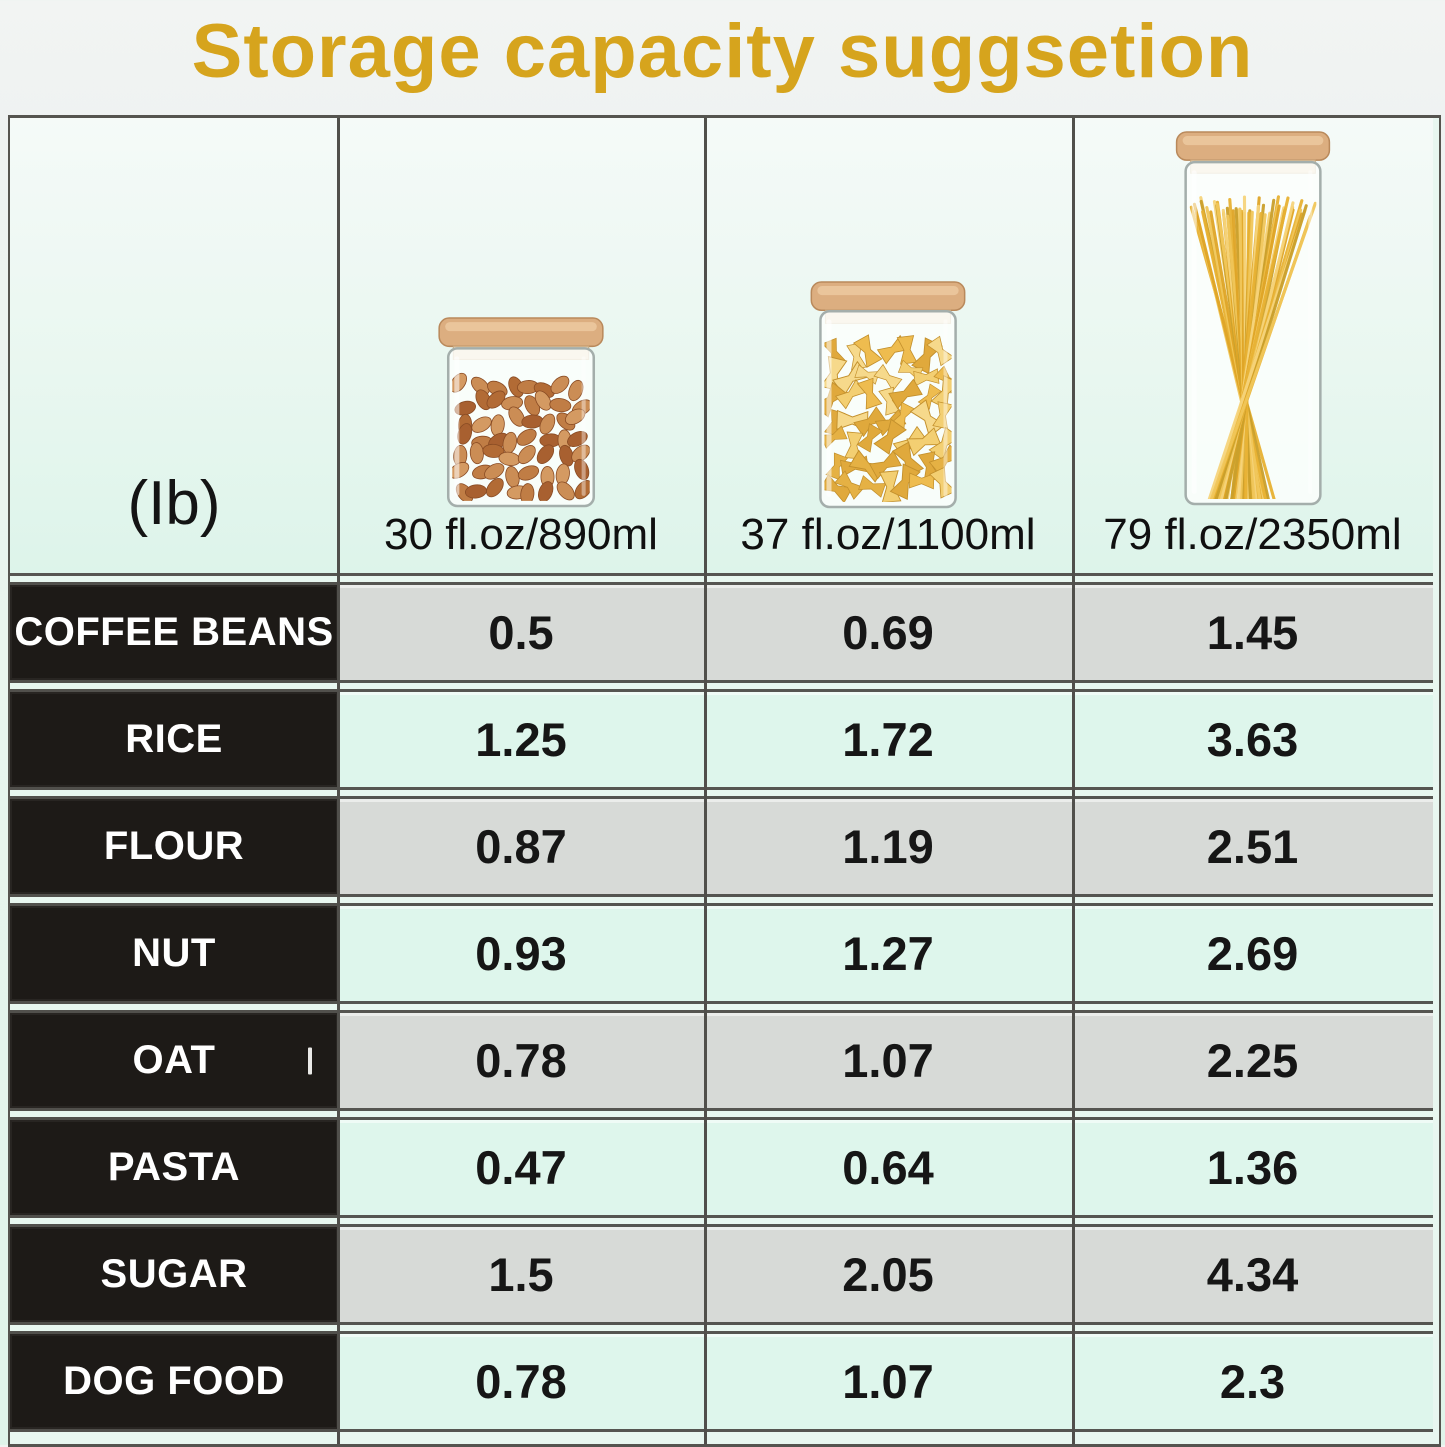 Image resolution: width=1445 pixels, height=1447 pixels. Describe the element at coordinates (888, 953) in the screenshot. I see `value-cell: 1.27` at that location.